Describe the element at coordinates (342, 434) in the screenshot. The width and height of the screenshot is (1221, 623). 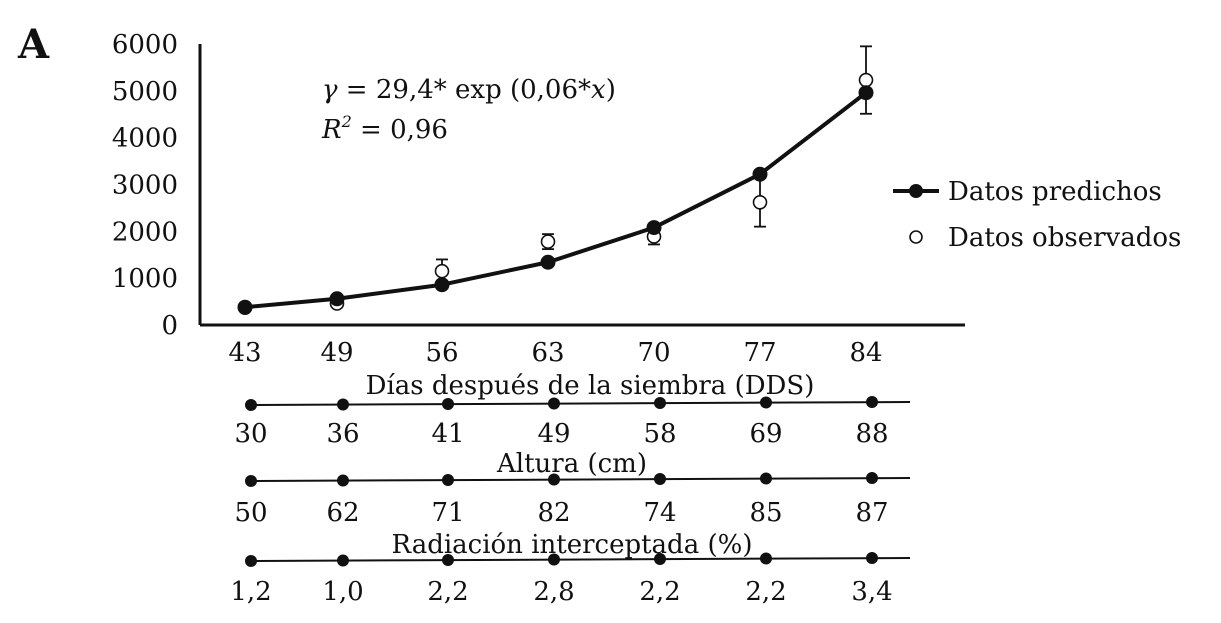
I see `secondary-axis-value: 36` at that location.